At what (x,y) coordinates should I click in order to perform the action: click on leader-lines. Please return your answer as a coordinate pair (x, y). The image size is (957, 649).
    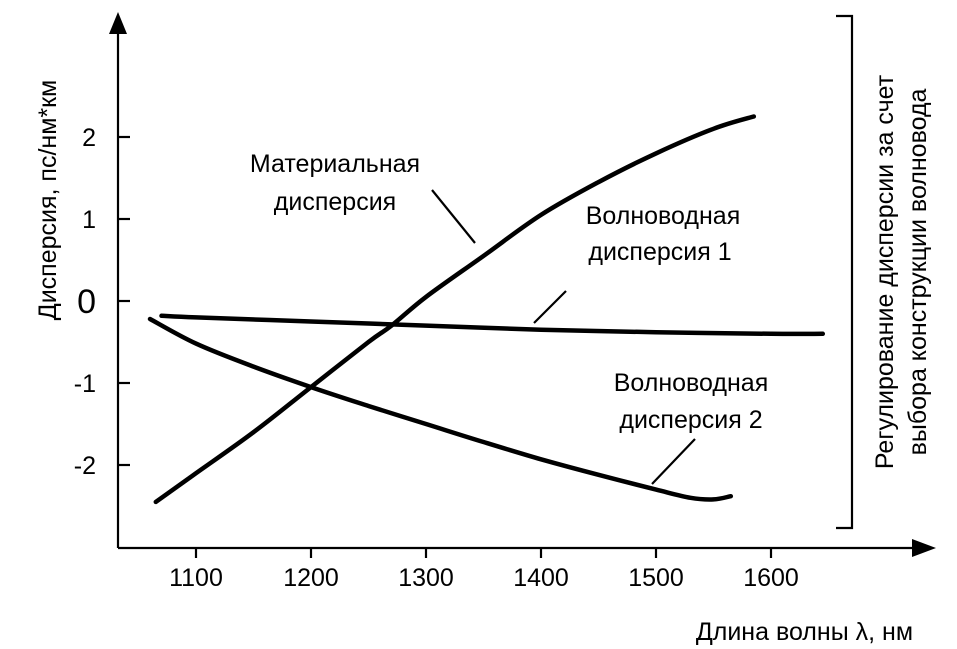
    Looking at the image, I should click on (563, 337).